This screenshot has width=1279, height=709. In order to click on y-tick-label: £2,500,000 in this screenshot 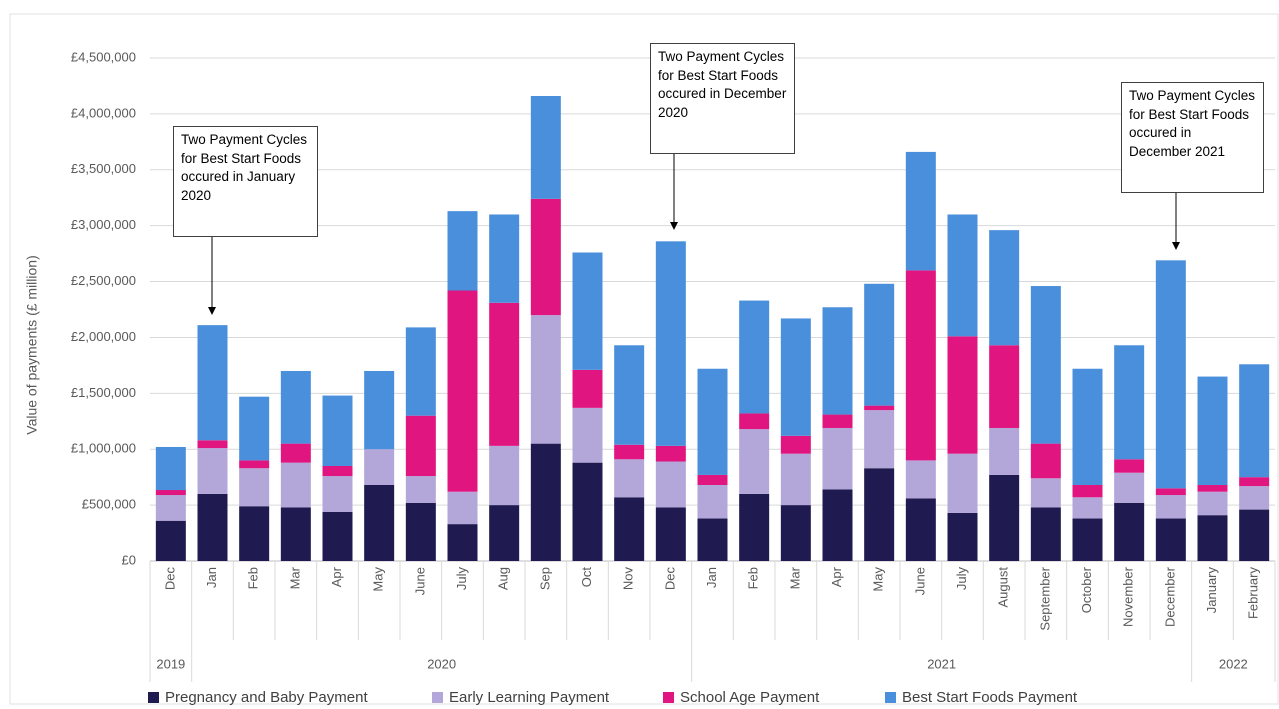, I will do `click(103, 280)`.